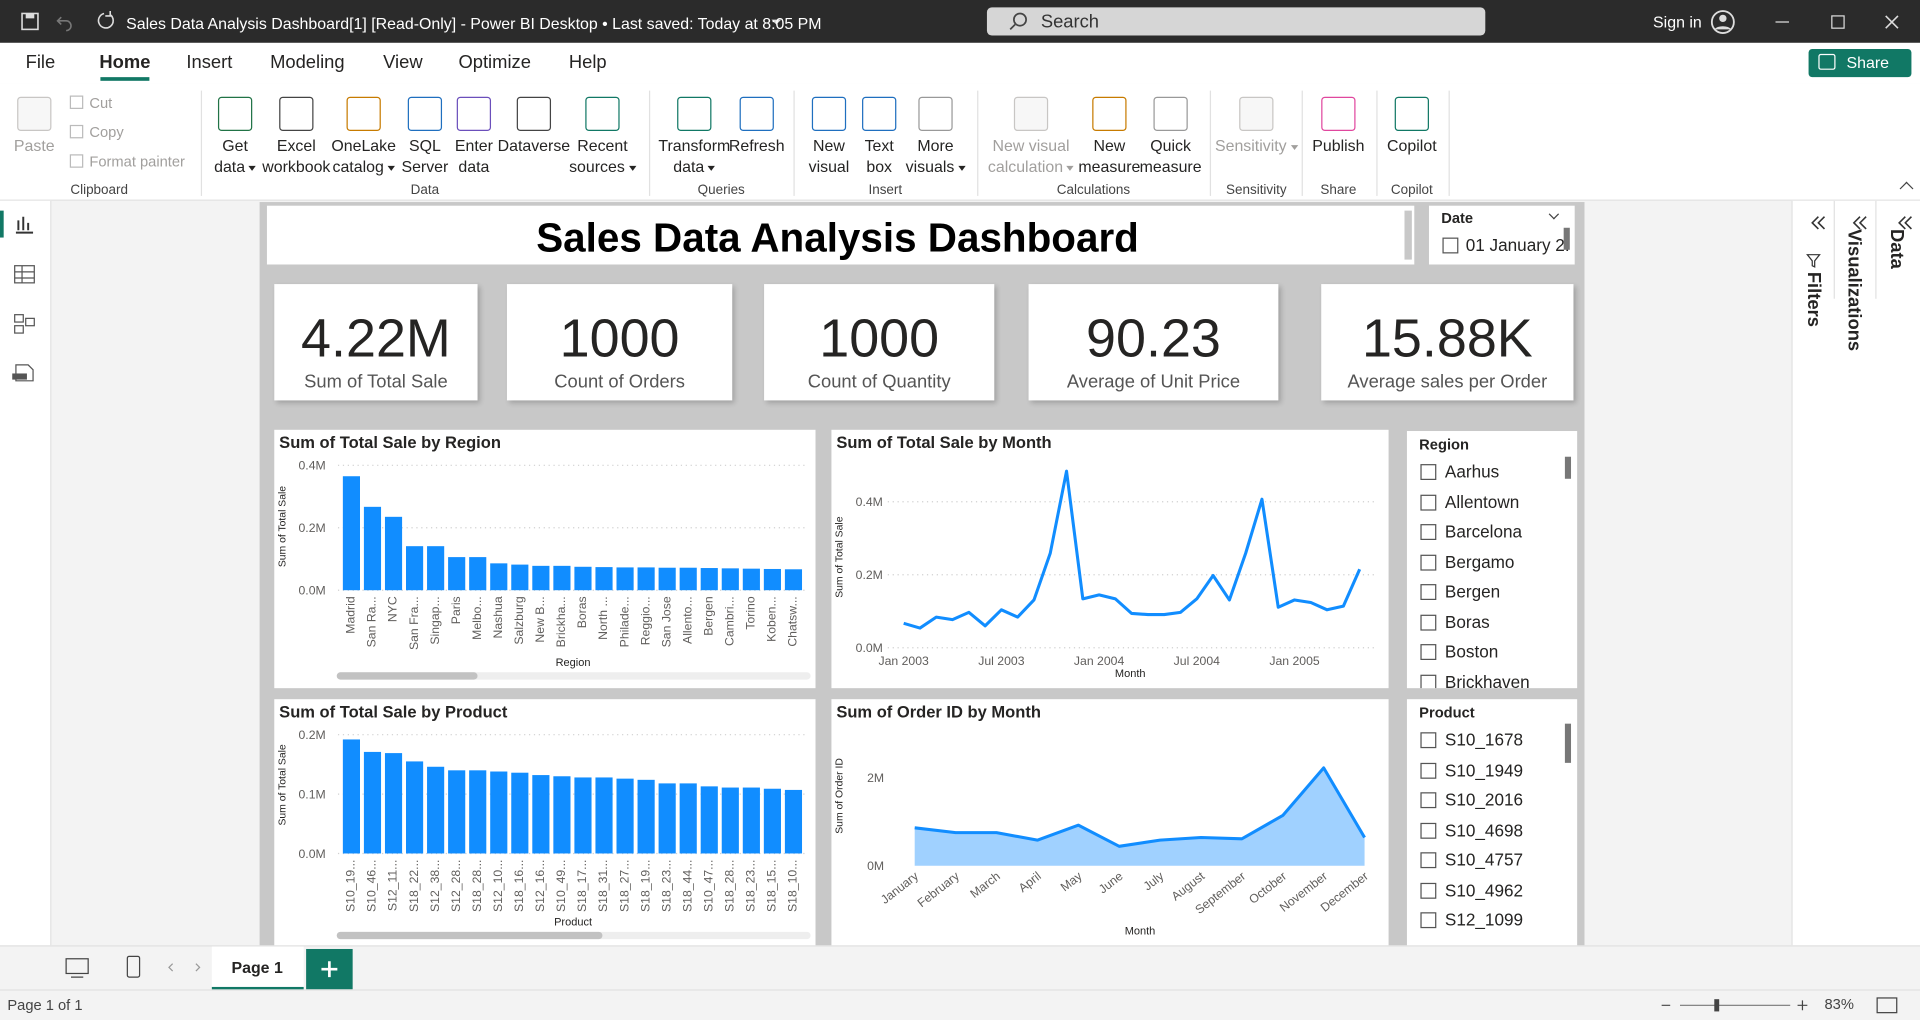 The image size is (1920, 1020). I want to click on search-box, so click(1236, 21).